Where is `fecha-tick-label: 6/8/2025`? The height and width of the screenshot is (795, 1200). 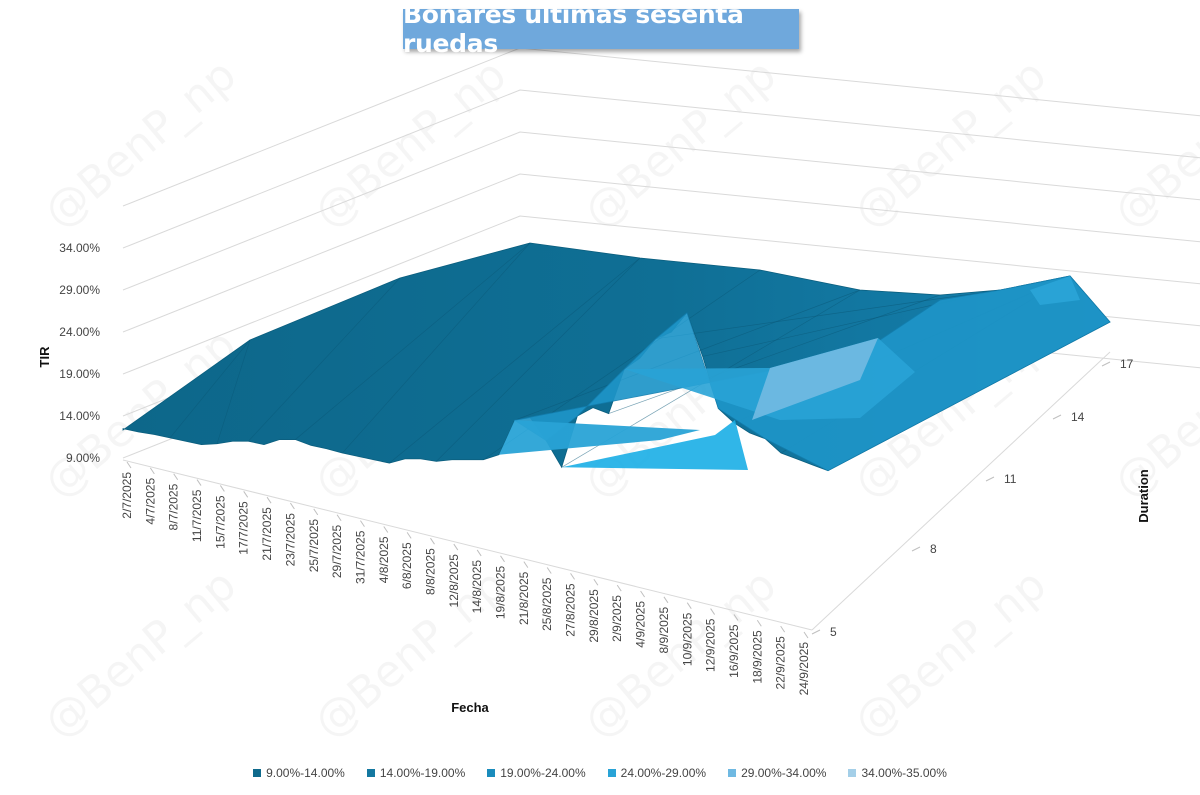
fecha-tick-label: 6/8/2025 is located at coordinates (407, 565).